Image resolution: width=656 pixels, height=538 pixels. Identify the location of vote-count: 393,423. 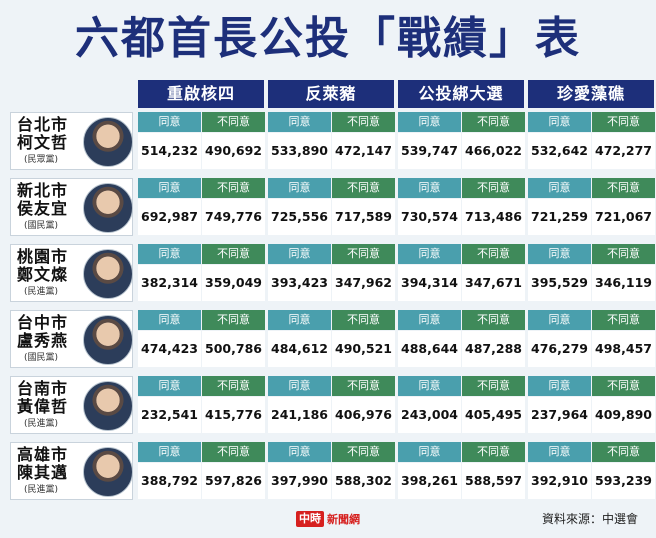
(299, 283).